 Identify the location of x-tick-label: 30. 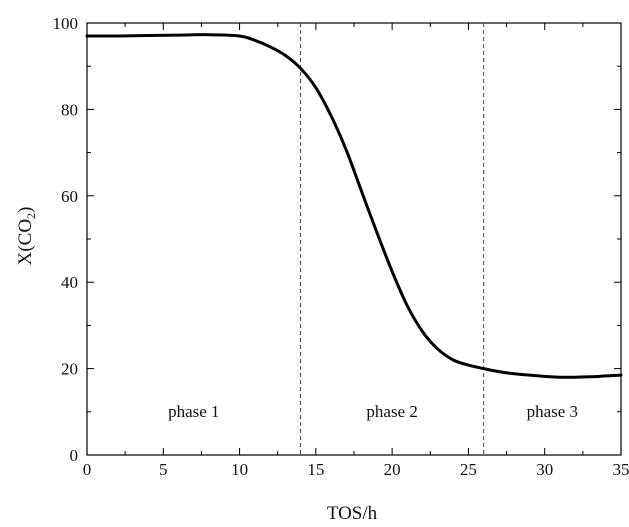
(544, 469).